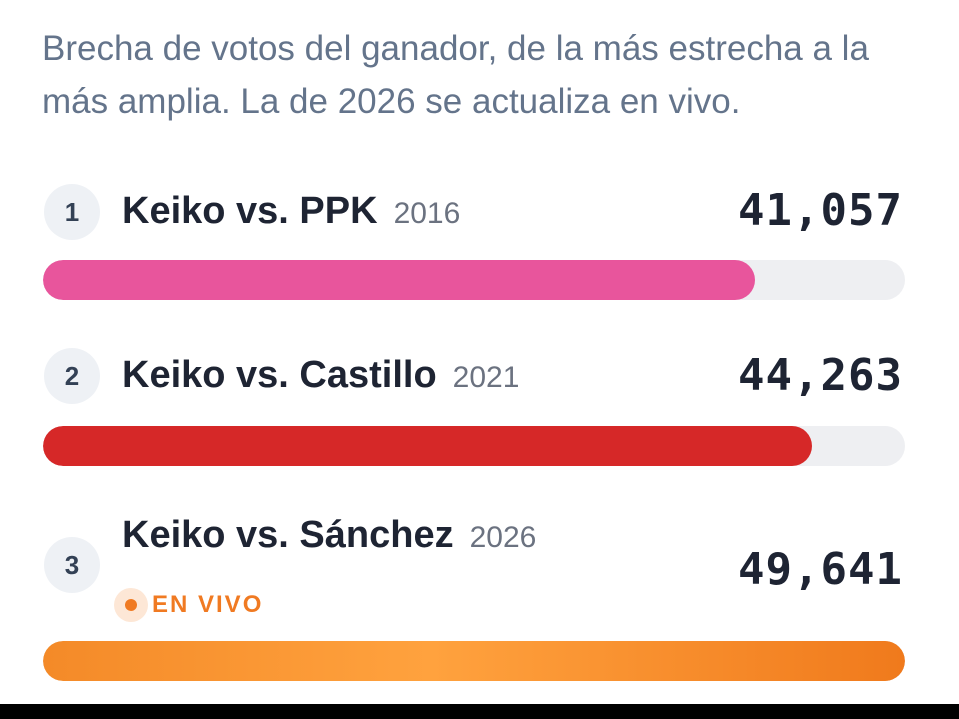 The height and width of the screenshot is (719, 959). I want to click on race-name: Keiko vs. PPK, so click(250, 211).